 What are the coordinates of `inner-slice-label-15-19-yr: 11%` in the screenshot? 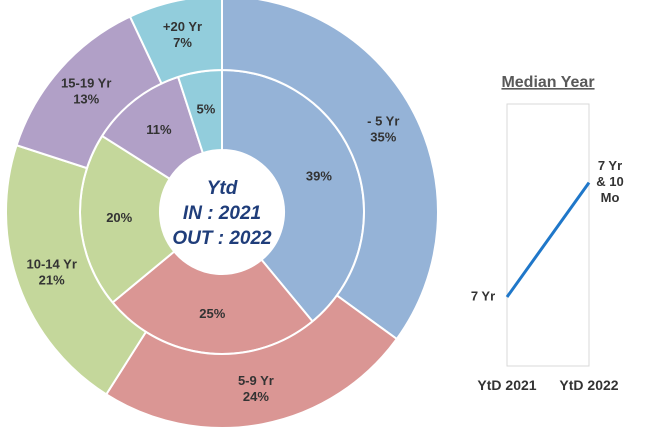 It's located at (159, 129).